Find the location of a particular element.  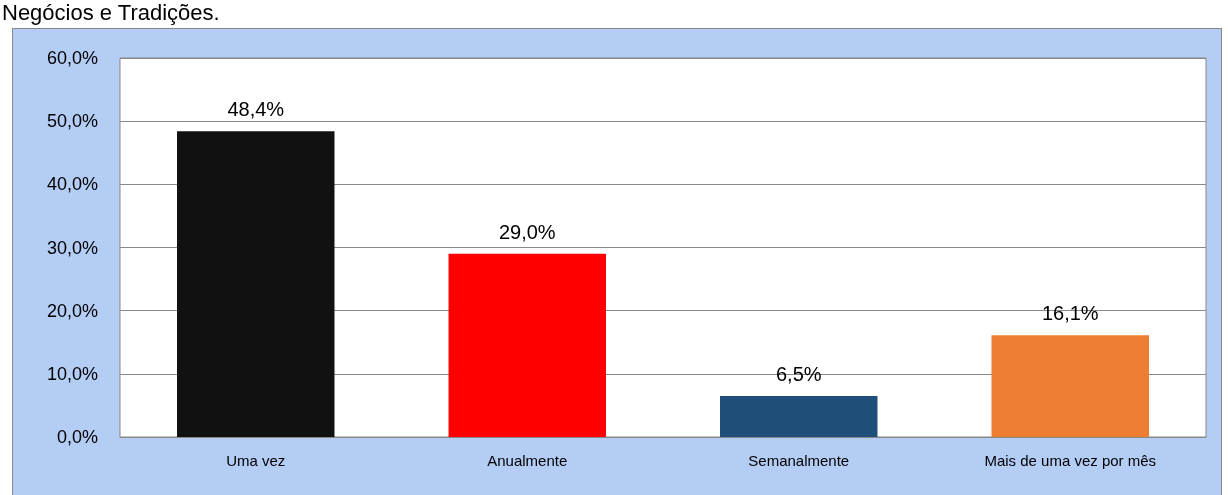

y-tick-label: 60,0% is located at coordinates (72, 58).